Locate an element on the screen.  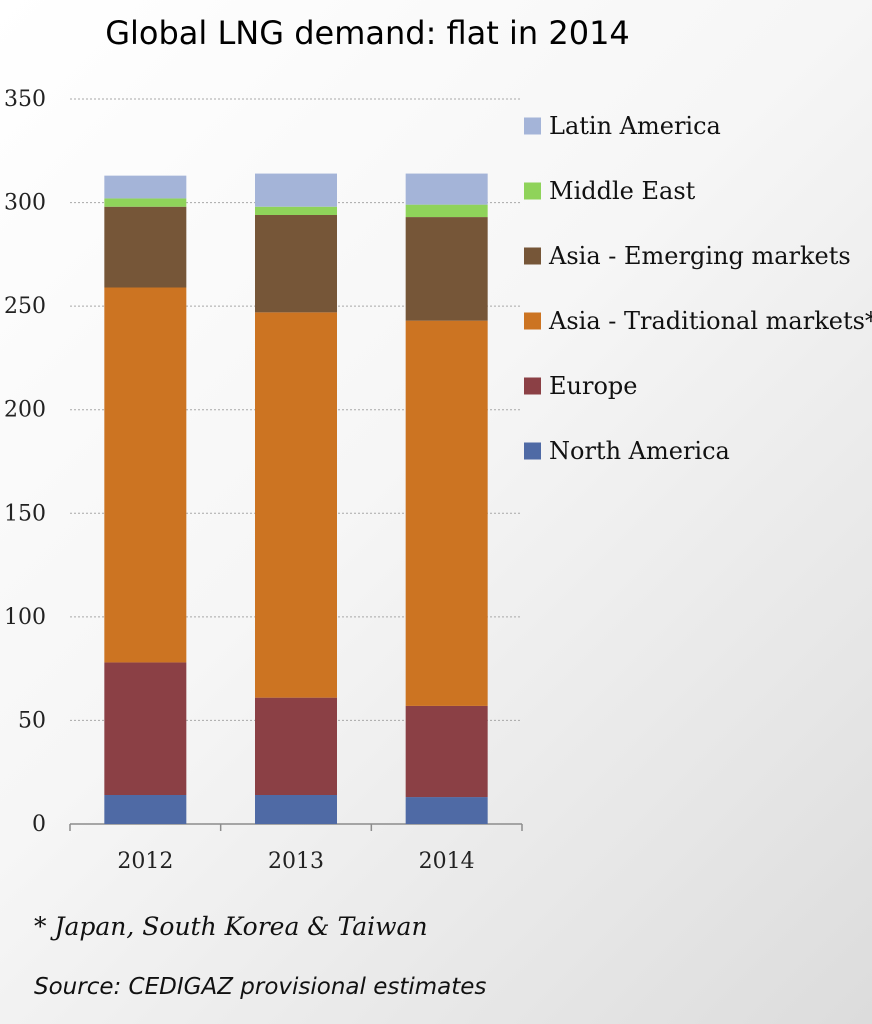
x-tick-label: 2013 is located at coordinates (296, 861).